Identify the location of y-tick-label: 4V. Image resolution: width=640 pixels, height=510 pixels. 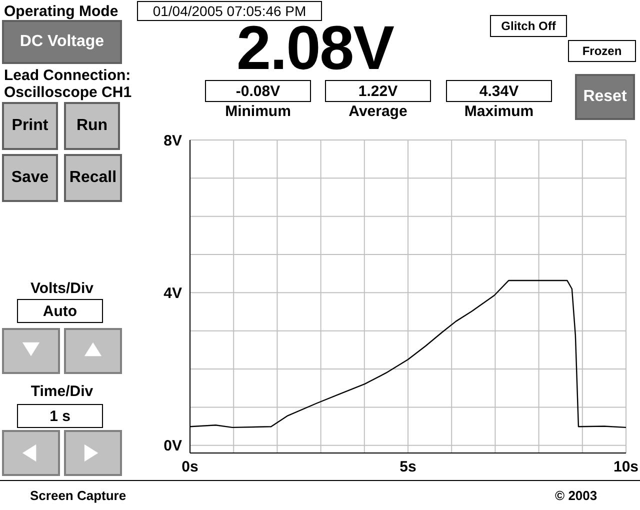
(173, 293).